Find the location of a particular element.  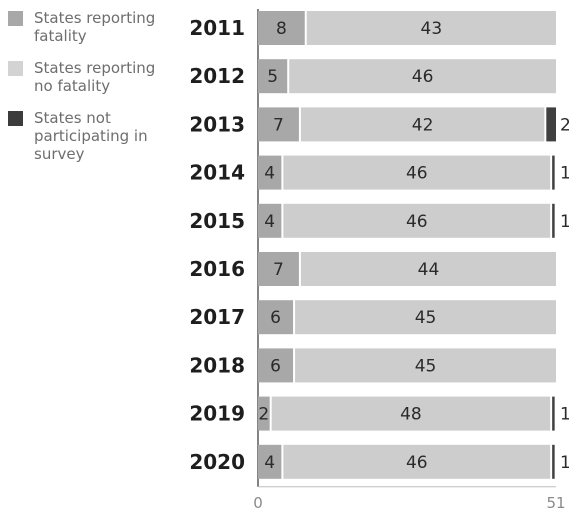

year-label: 2016 is located at coordinates (217, 269).